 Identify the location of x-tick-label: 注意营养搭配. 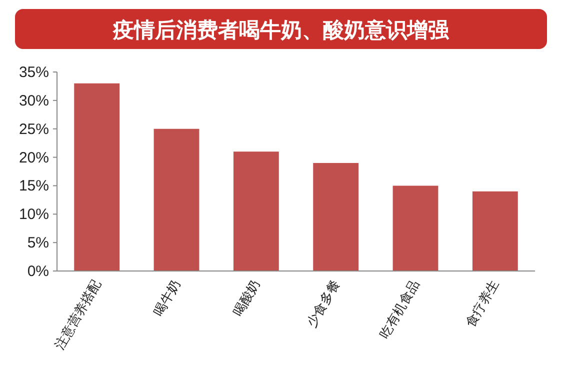
(77, 314).